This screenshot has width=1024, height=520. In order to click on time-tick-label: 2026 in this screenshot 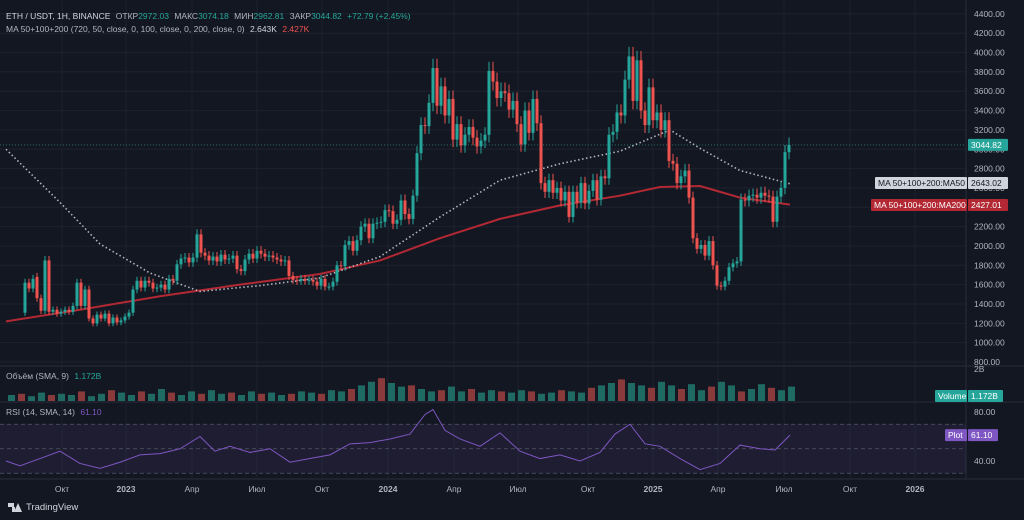, I will do `click(915, 489)`.